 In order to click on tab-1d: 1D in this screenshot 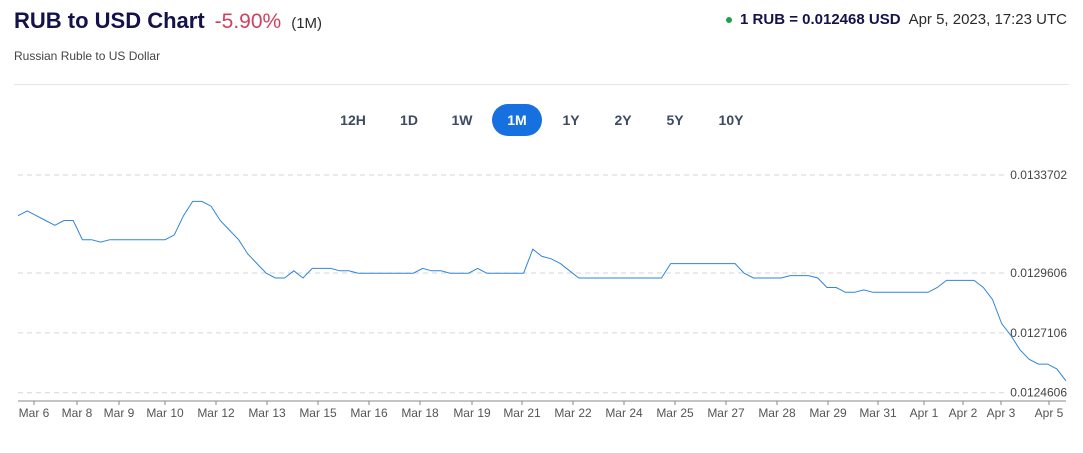, I will do `click(409, 120)`.